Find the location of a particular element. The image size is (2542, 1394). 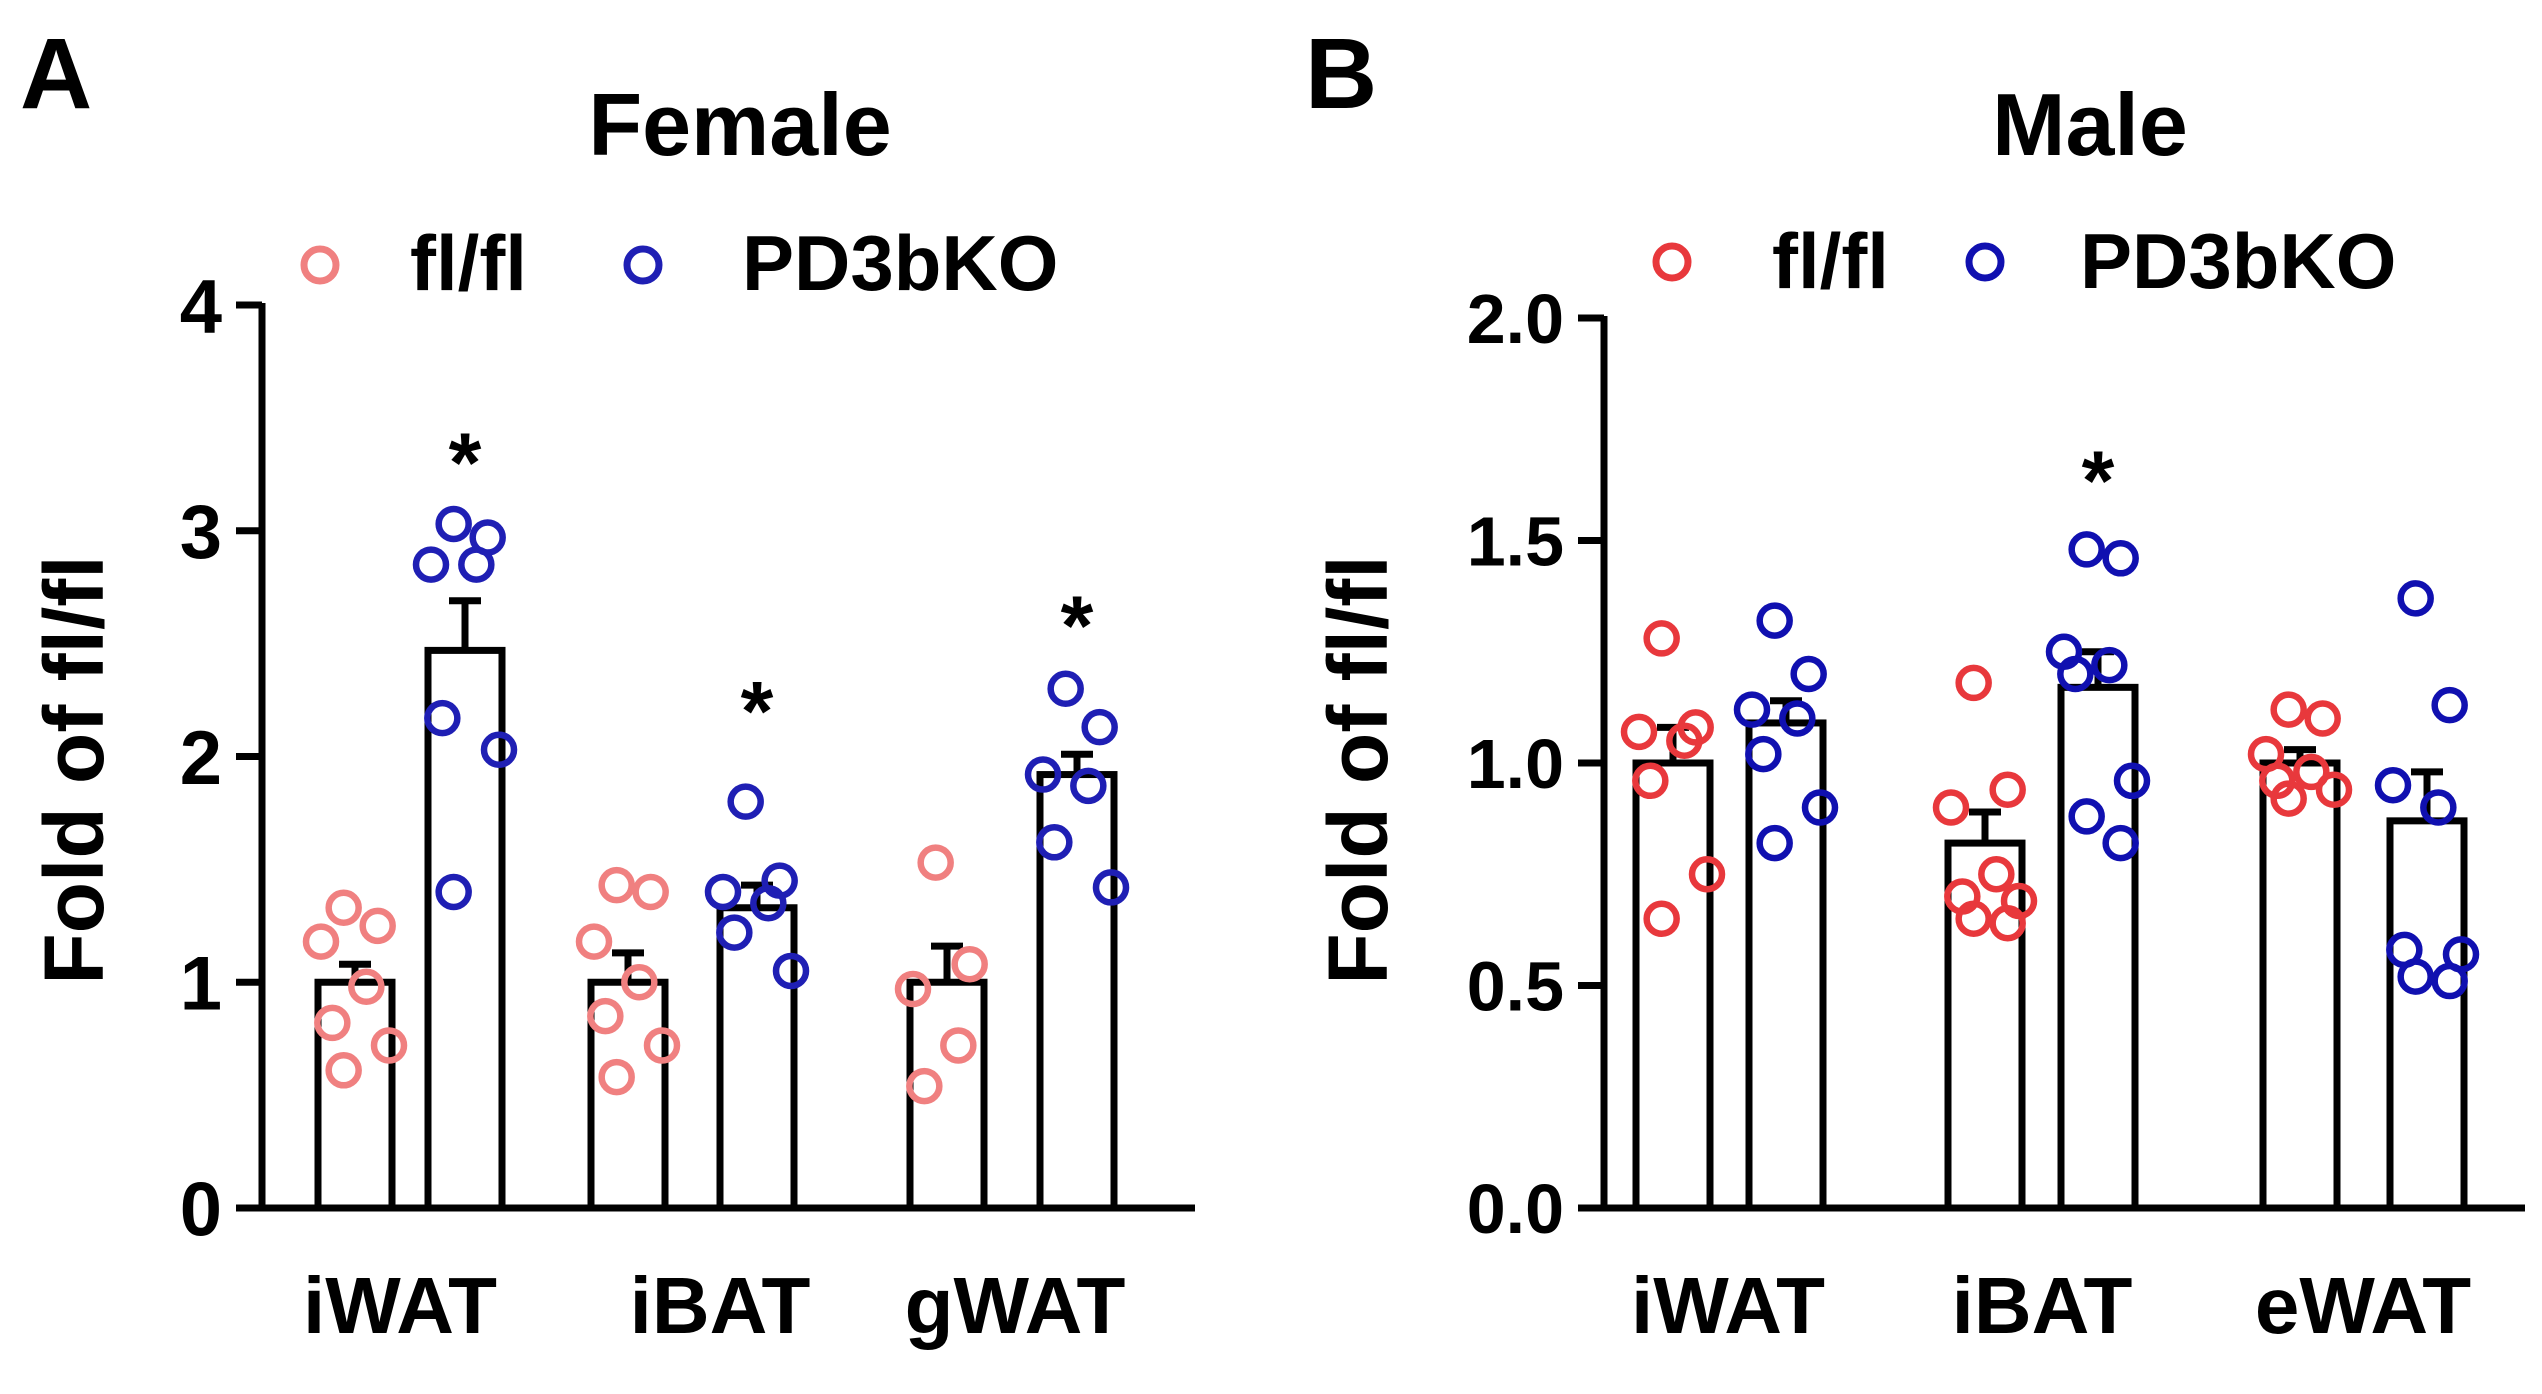

panel-b-y-tick-label: 2.0 is located at coordinates (1515, 319).